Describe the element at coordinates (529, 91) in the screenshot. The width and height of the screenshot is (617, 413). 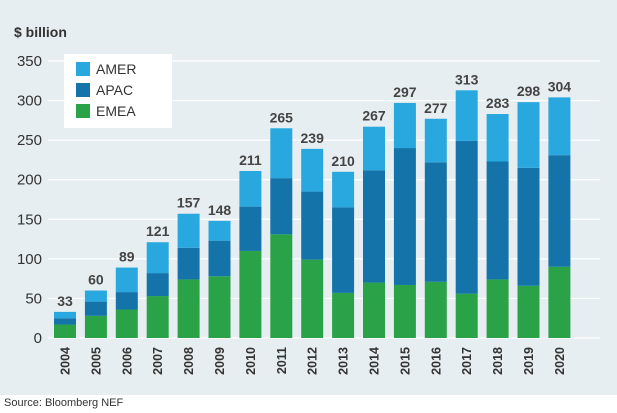
I see `total-label-2019: 298` at that location.